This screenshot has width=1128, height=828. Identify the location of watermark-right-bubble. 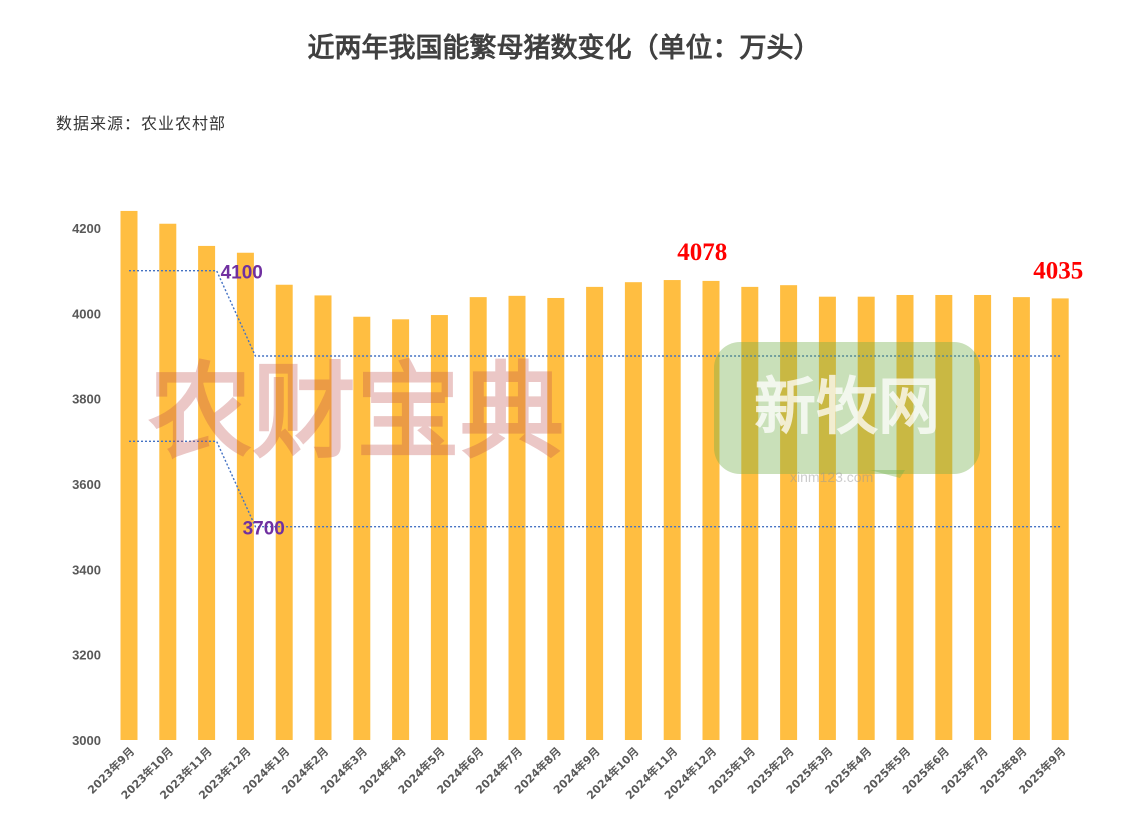
(847, 408).